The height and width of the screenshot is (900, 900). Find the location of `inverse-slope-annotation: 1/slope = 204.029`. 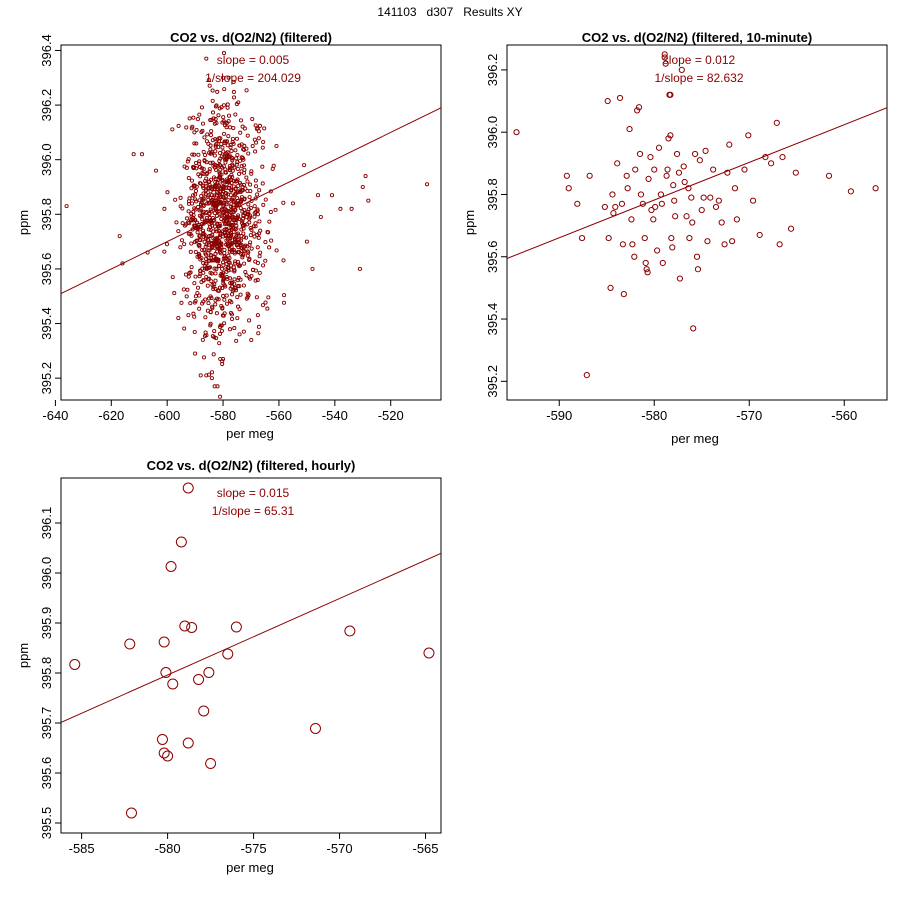

inverse-slope-annotation: 1/slope = 204.029 is located at coordinates (253, 78).